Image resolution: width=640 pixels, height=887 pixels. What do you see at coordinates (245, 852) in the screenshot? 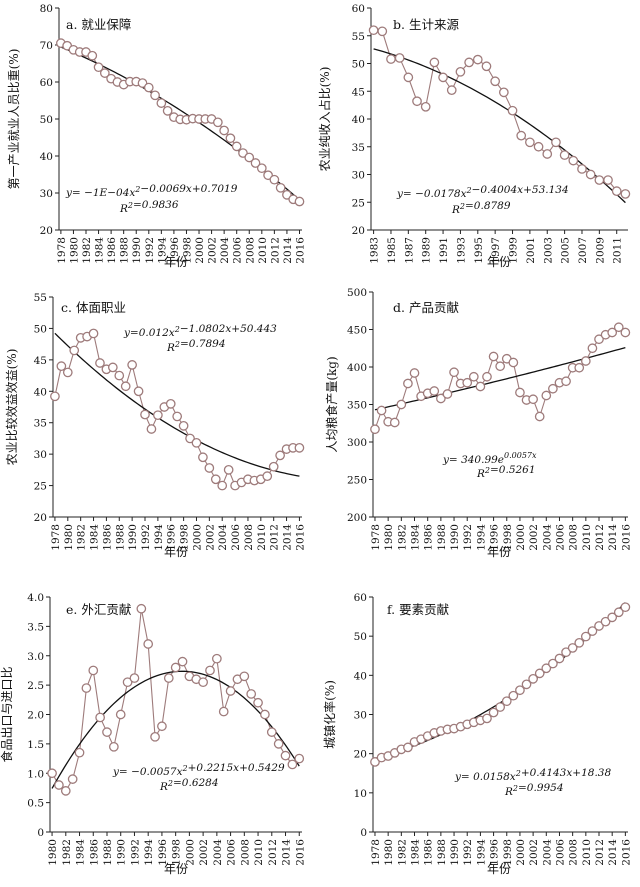
I see `x-tick-label: 2008` at bounding box center [245, 852].